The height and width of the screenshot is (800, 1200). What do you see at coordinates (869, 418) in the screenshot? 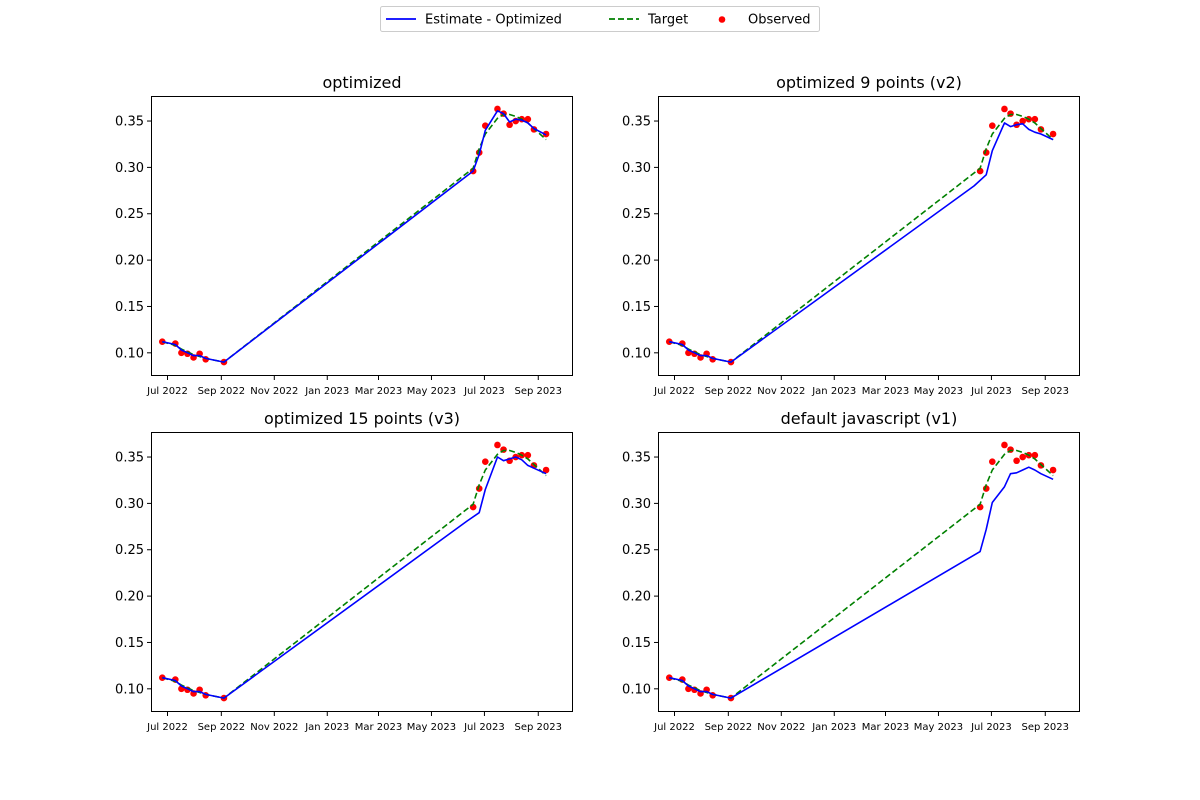
I see `panel-title: default javascript (v1)` at bounding box center [869, 418].